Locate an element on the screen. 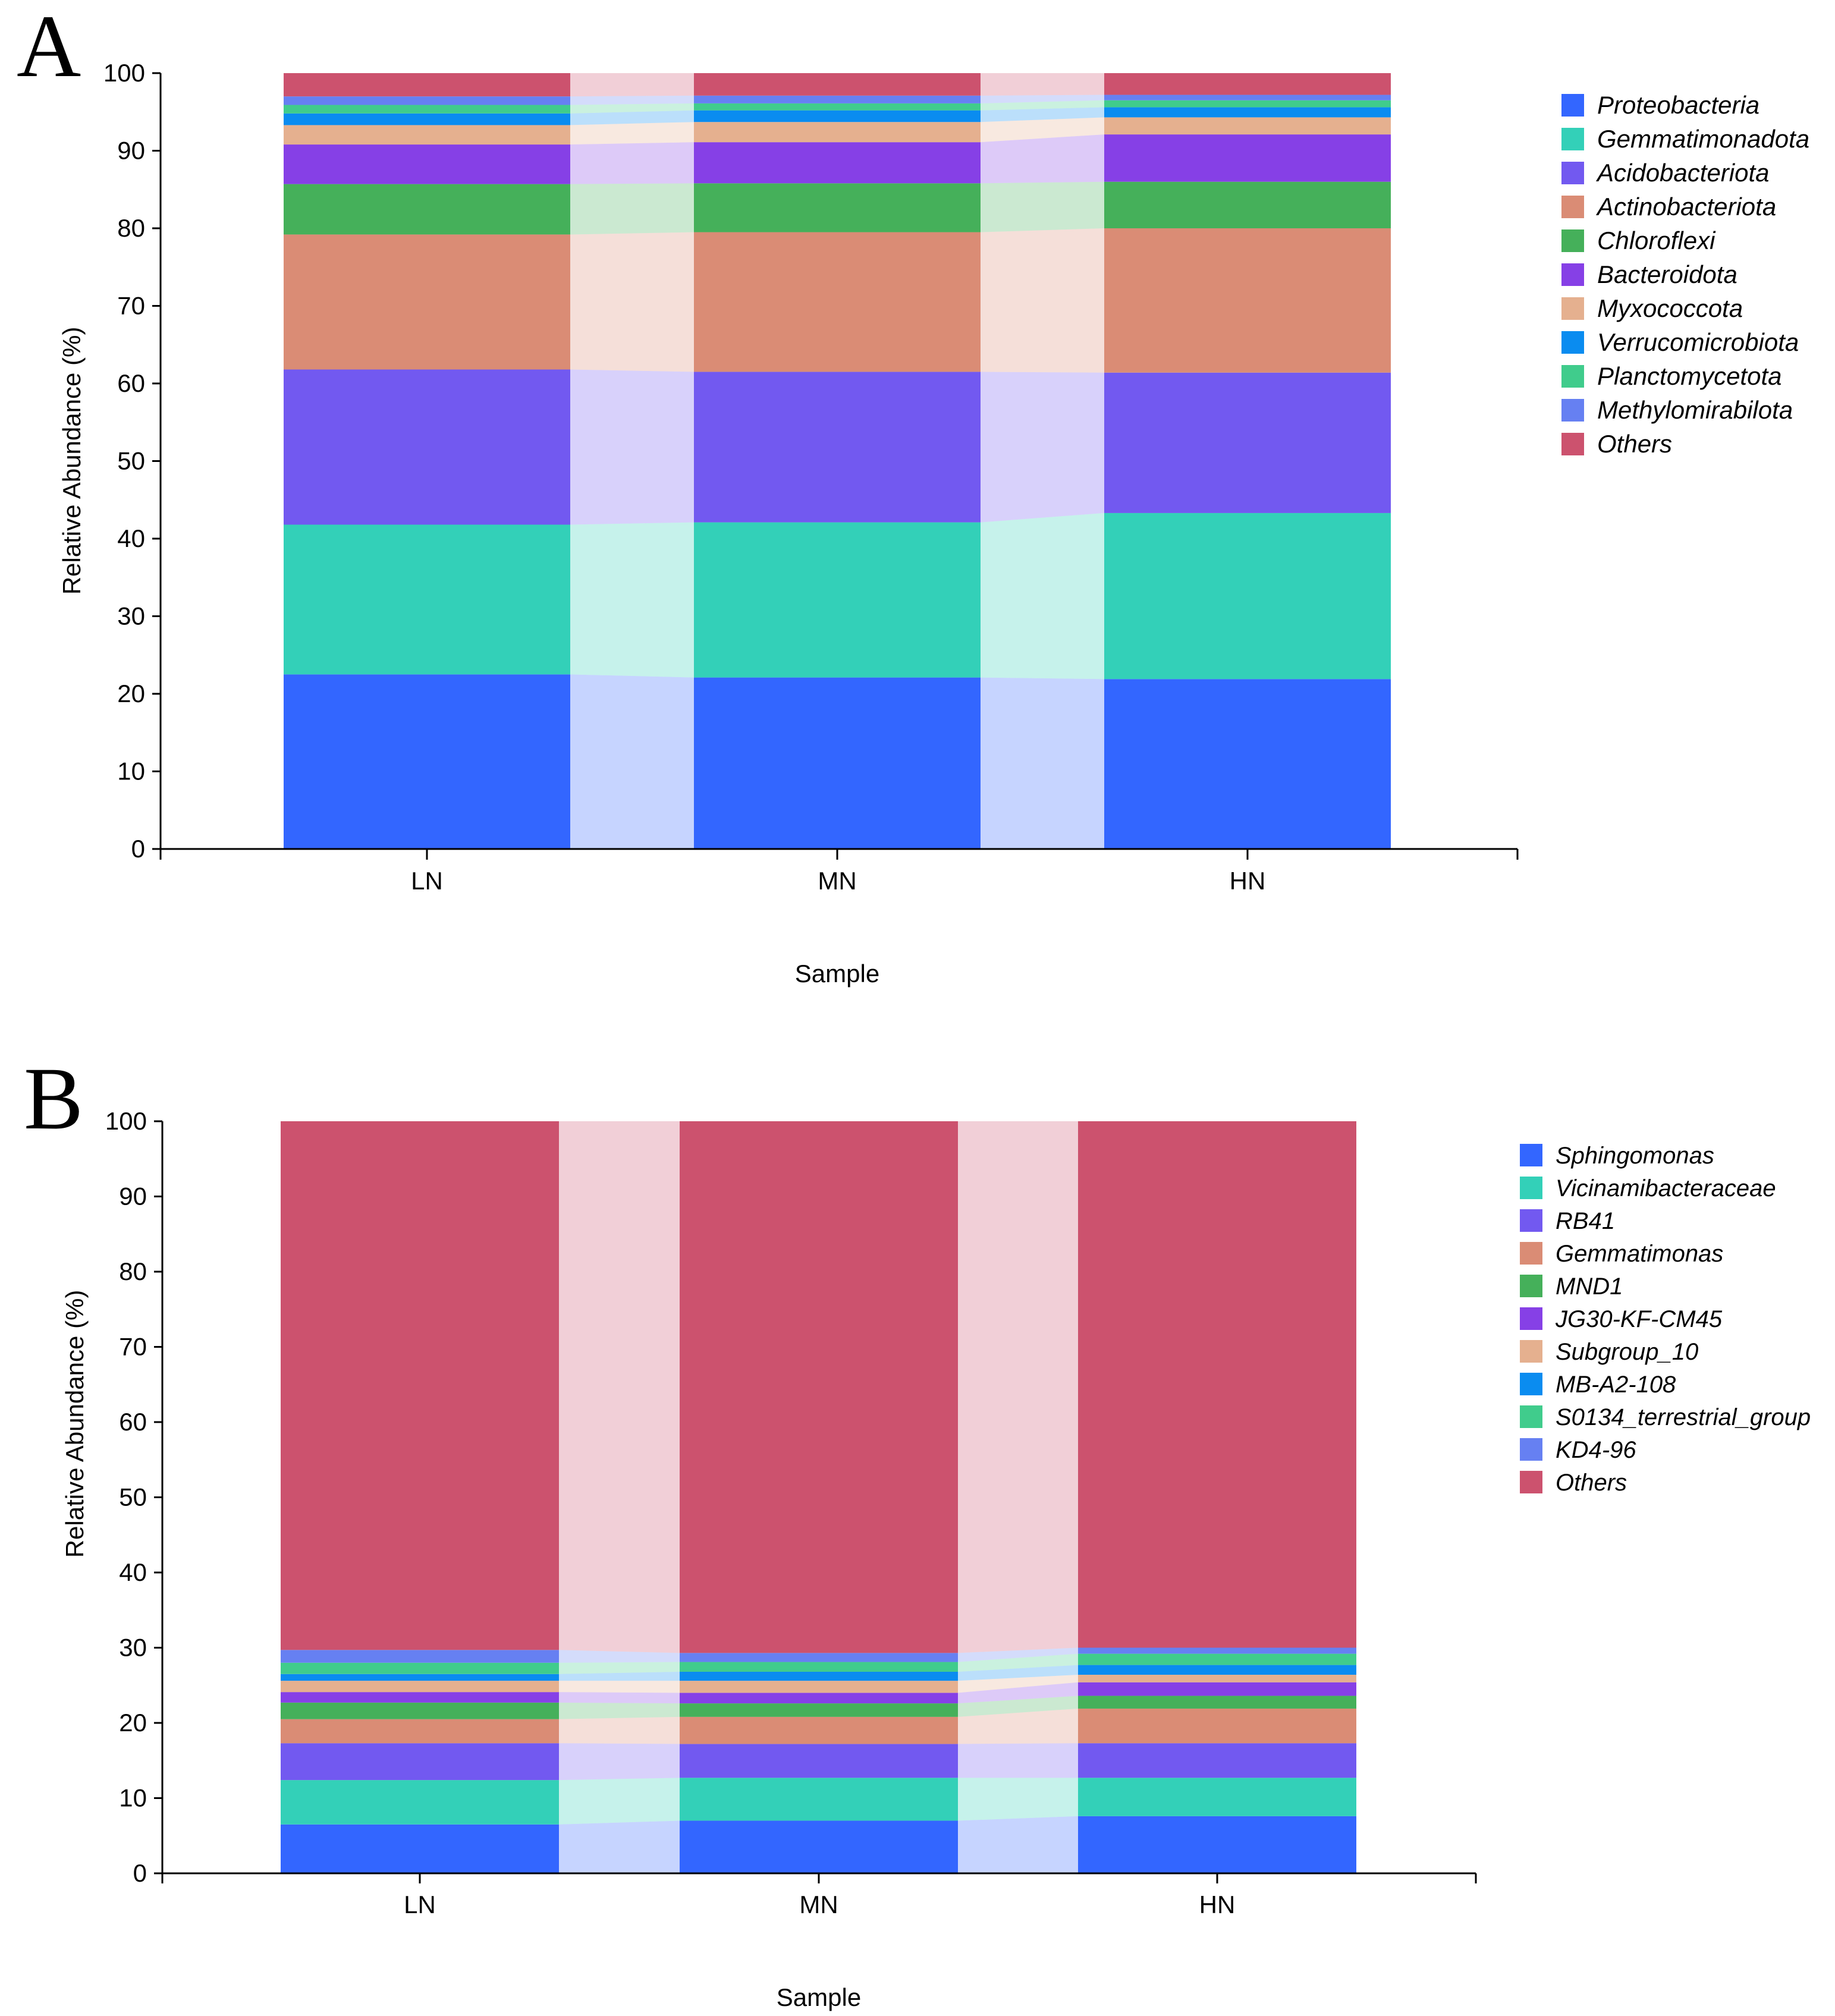  legend-label: MND1 is located at coordinates (1589, 1286).